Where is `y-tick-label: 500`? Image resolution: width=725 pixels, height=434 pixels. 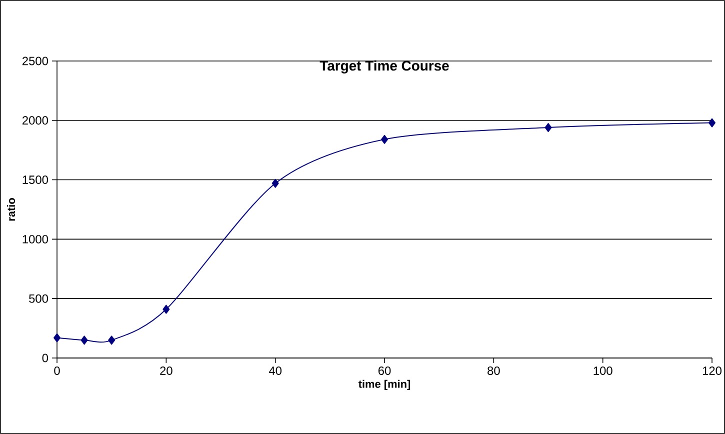 y-tick-label: 500 is located at coordinates (38, 298).